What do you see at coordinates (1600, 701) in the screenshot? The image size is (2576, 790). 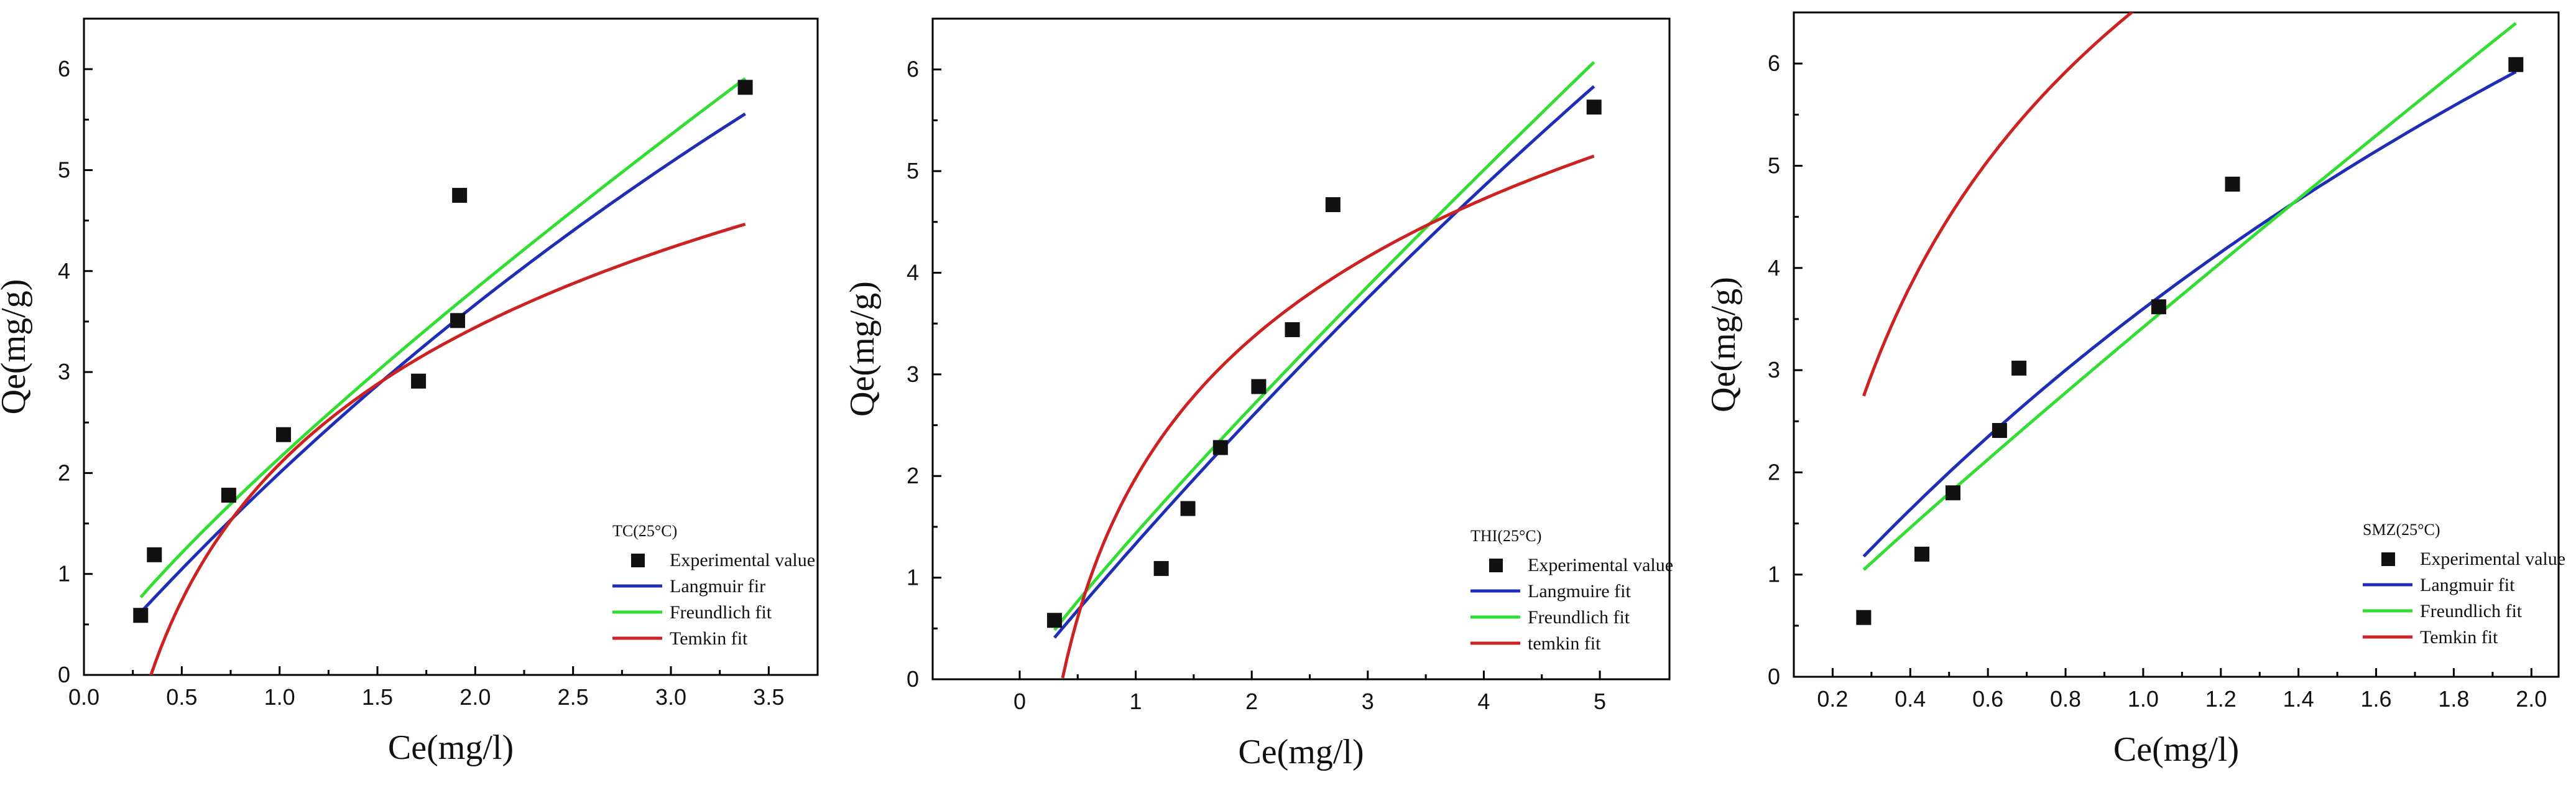 I see `x-tick-label: 5` at bounding box center [1600, 701].